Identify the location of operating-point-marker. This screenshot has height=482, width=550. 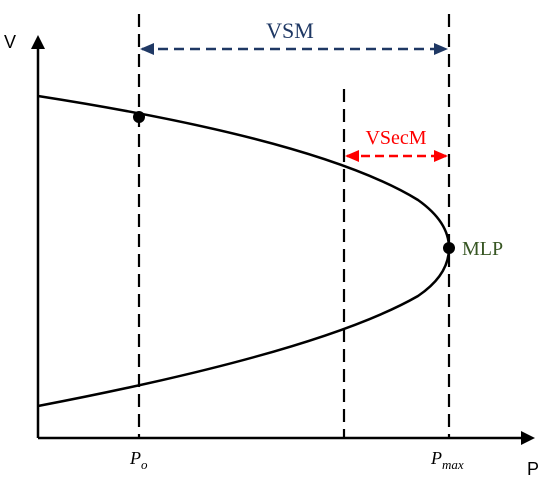
(139, 117).